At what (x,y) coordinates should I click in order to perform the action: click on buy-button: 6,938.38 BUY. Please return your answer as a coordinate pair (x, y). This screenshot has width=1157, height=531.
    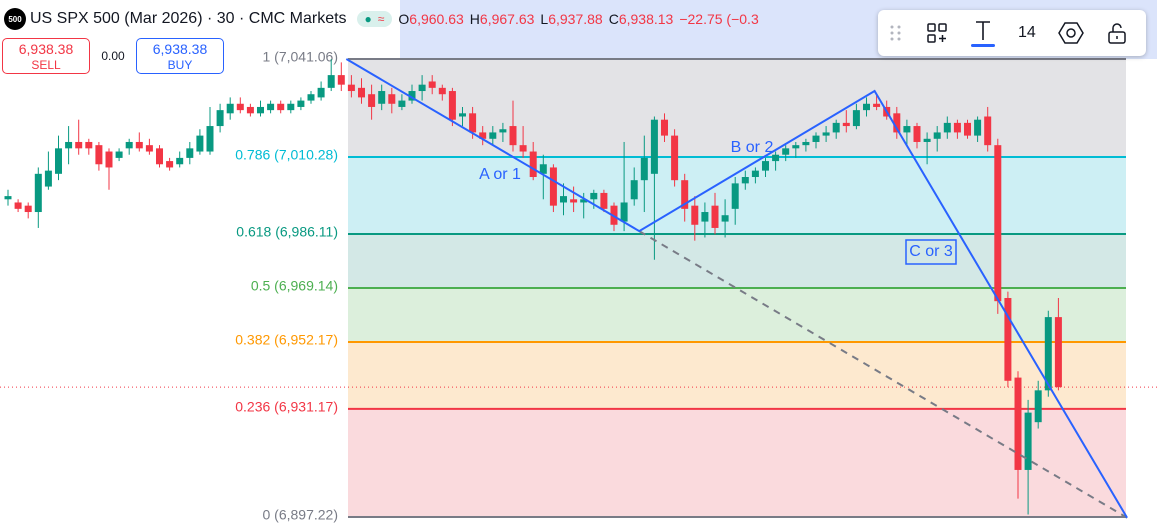
    Looking at the image, I should click on (180, 56).